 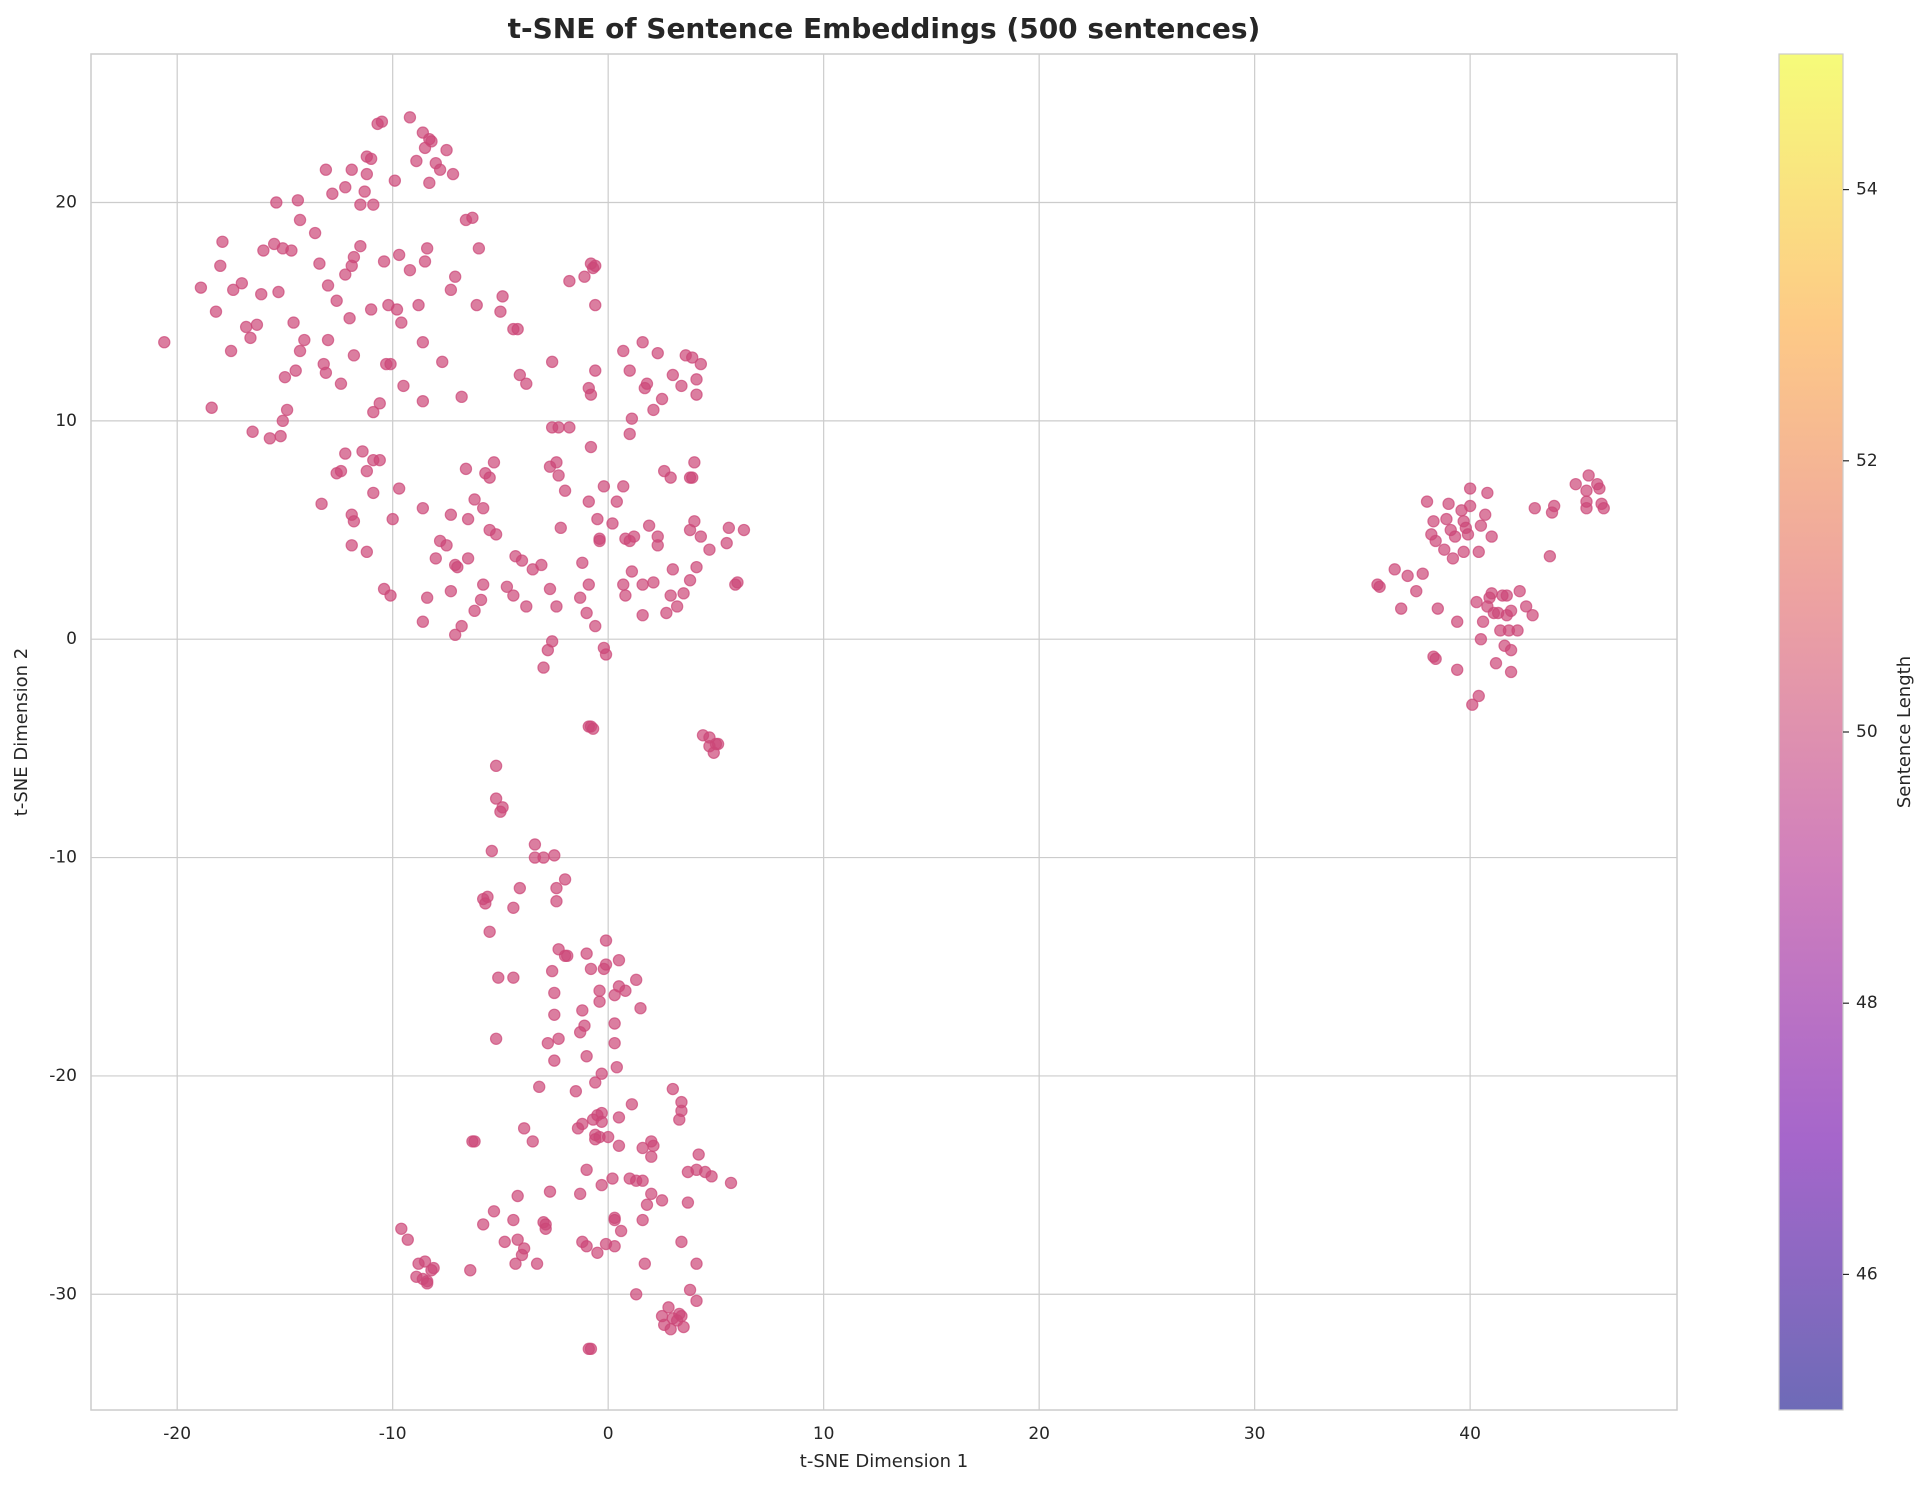 What do you see at coordinates (1255, 1434) in the screenshot?
I see `x-tick-label: 30` at bounding box center [1255, 1434].